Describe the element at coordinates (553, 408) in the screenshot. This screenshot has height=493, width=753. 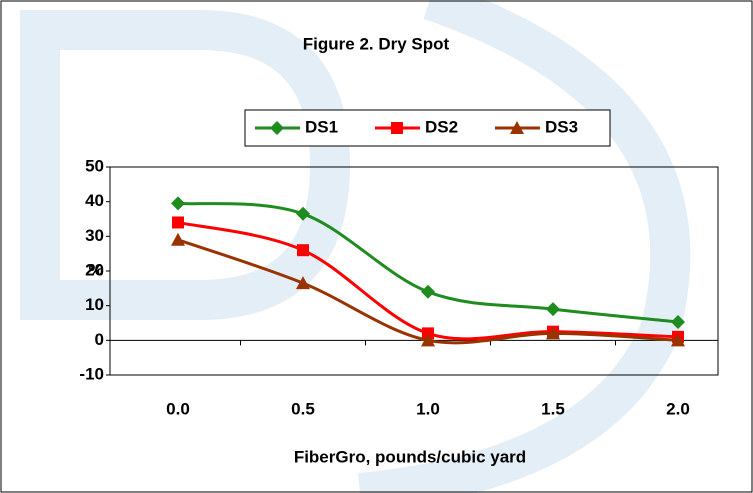
I see `x-tick-label: 1.5` at that location.